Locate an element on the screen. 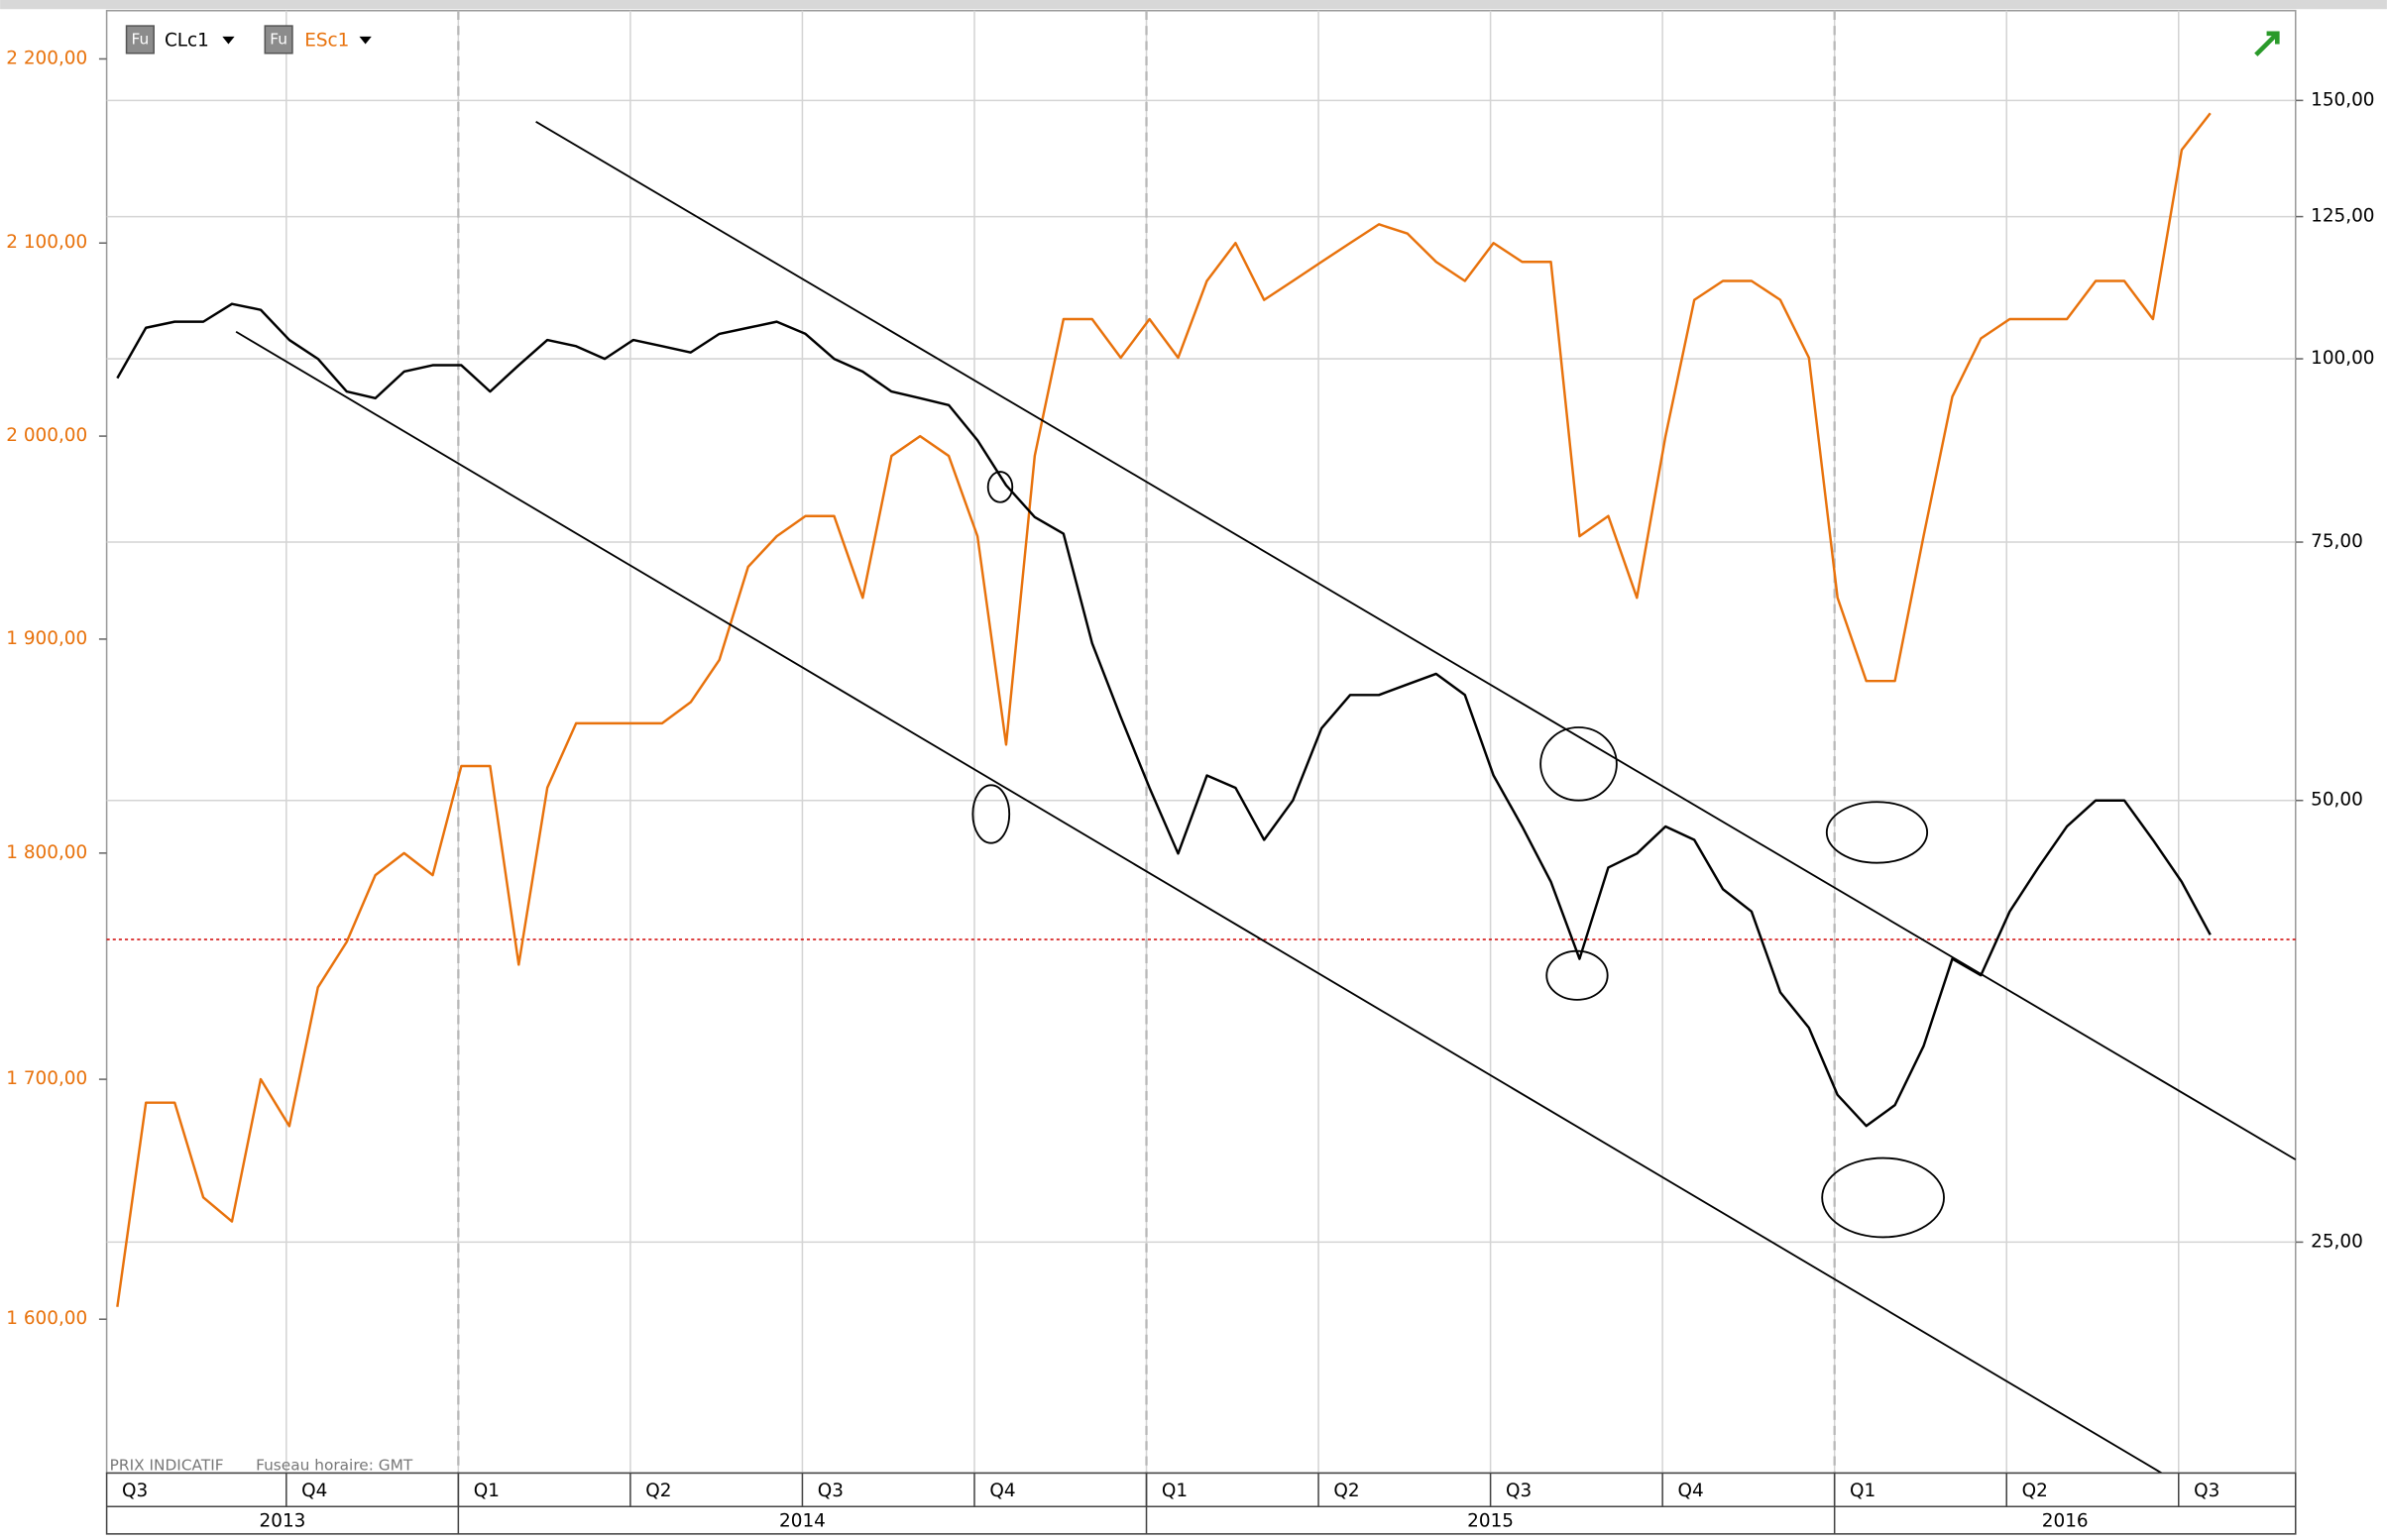 Image resolution: width=2387 pixels, height=1540 pixels. y2-tick-label: 150,00 is located at coordinates (2342, 99).